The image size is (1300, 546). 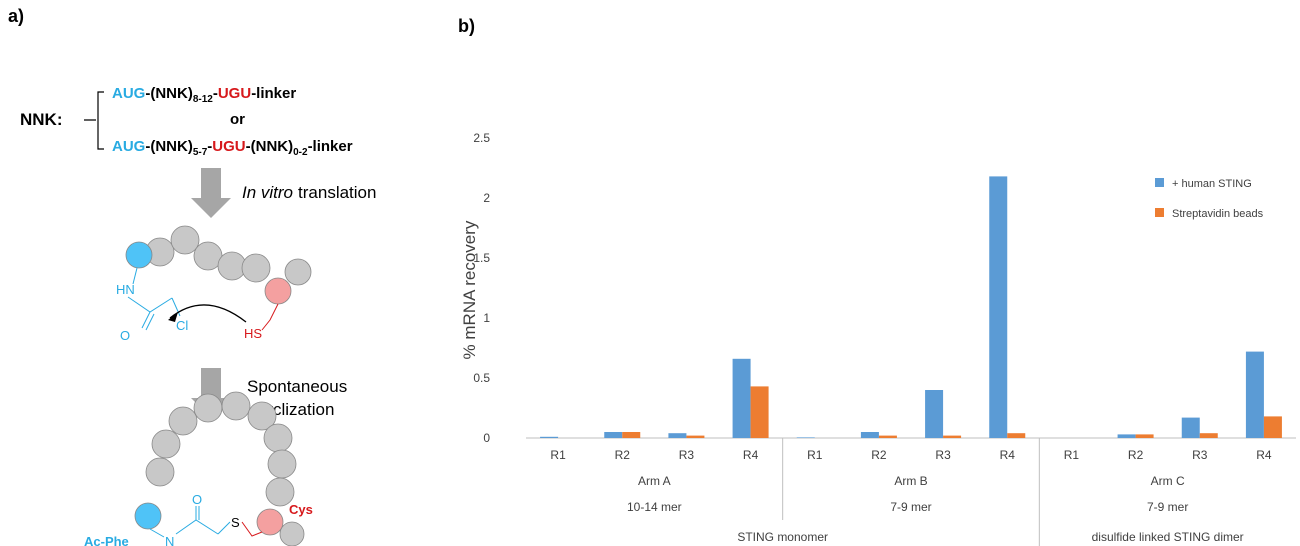 I want to click on seq-sub: 5-7, so click(x=200, y=152).